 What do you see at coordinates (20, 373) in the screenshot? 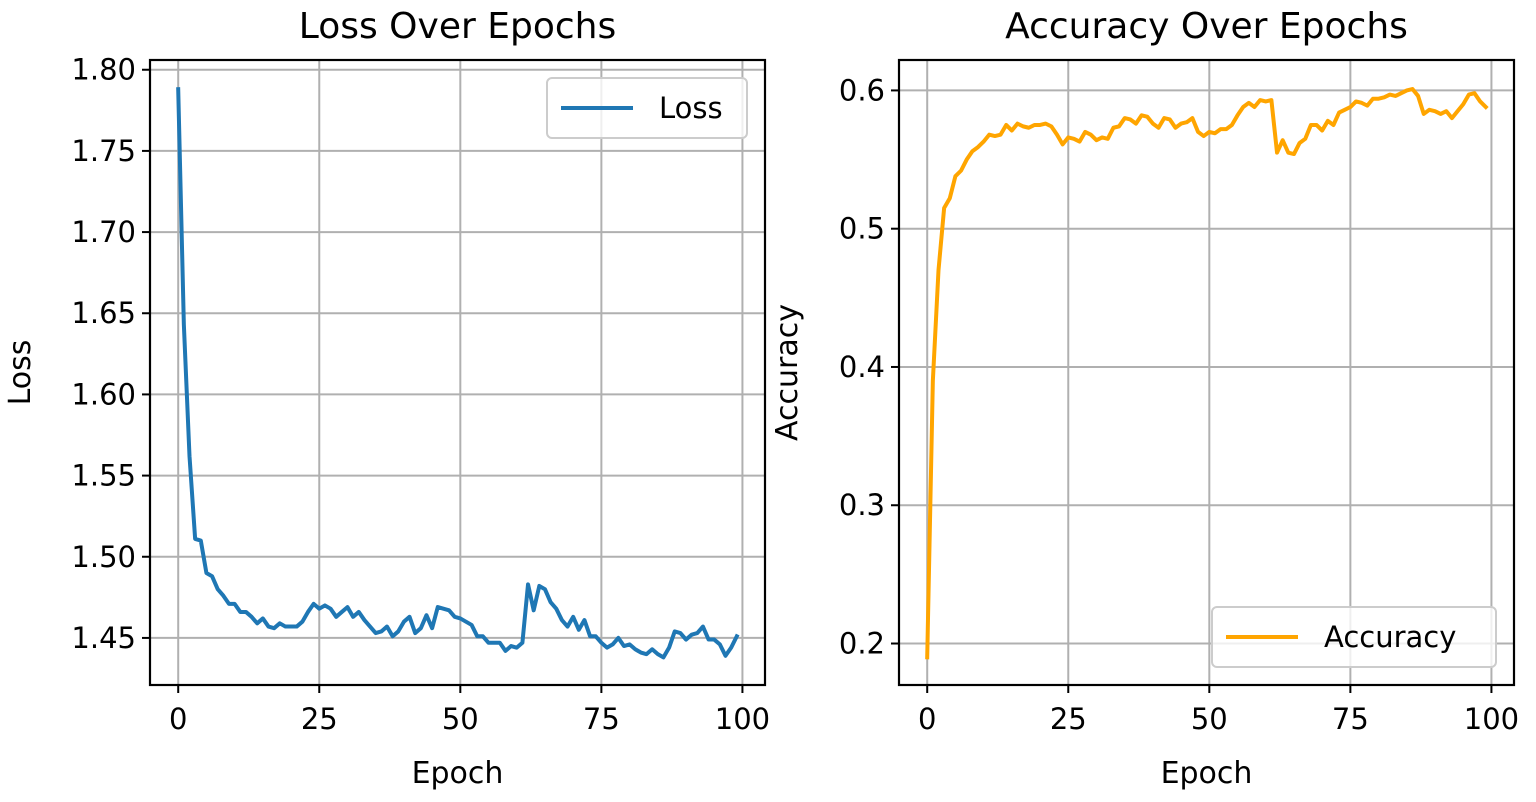
I see `y-axis-label: Loss` at bounding box center [20, 373].